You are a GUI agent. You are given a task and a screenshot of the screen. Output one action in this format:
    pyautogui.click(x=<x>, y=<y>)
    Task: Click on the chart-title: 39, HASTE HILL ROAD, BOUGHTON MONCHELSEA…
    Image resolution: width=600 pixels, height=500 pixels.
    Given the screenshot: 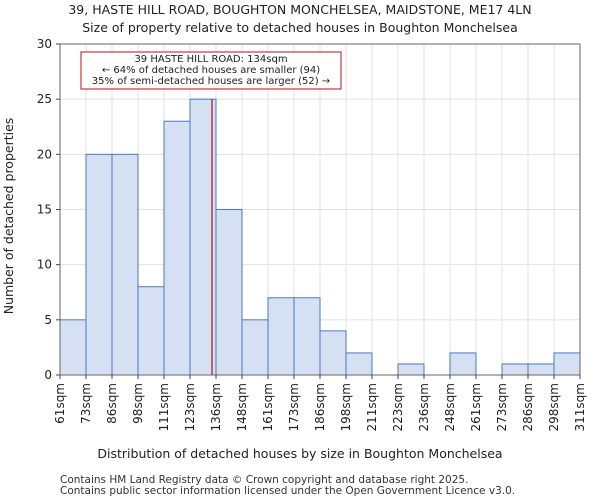 What is the action you would take?
    pyautogui.click(x=299, y=9)
    